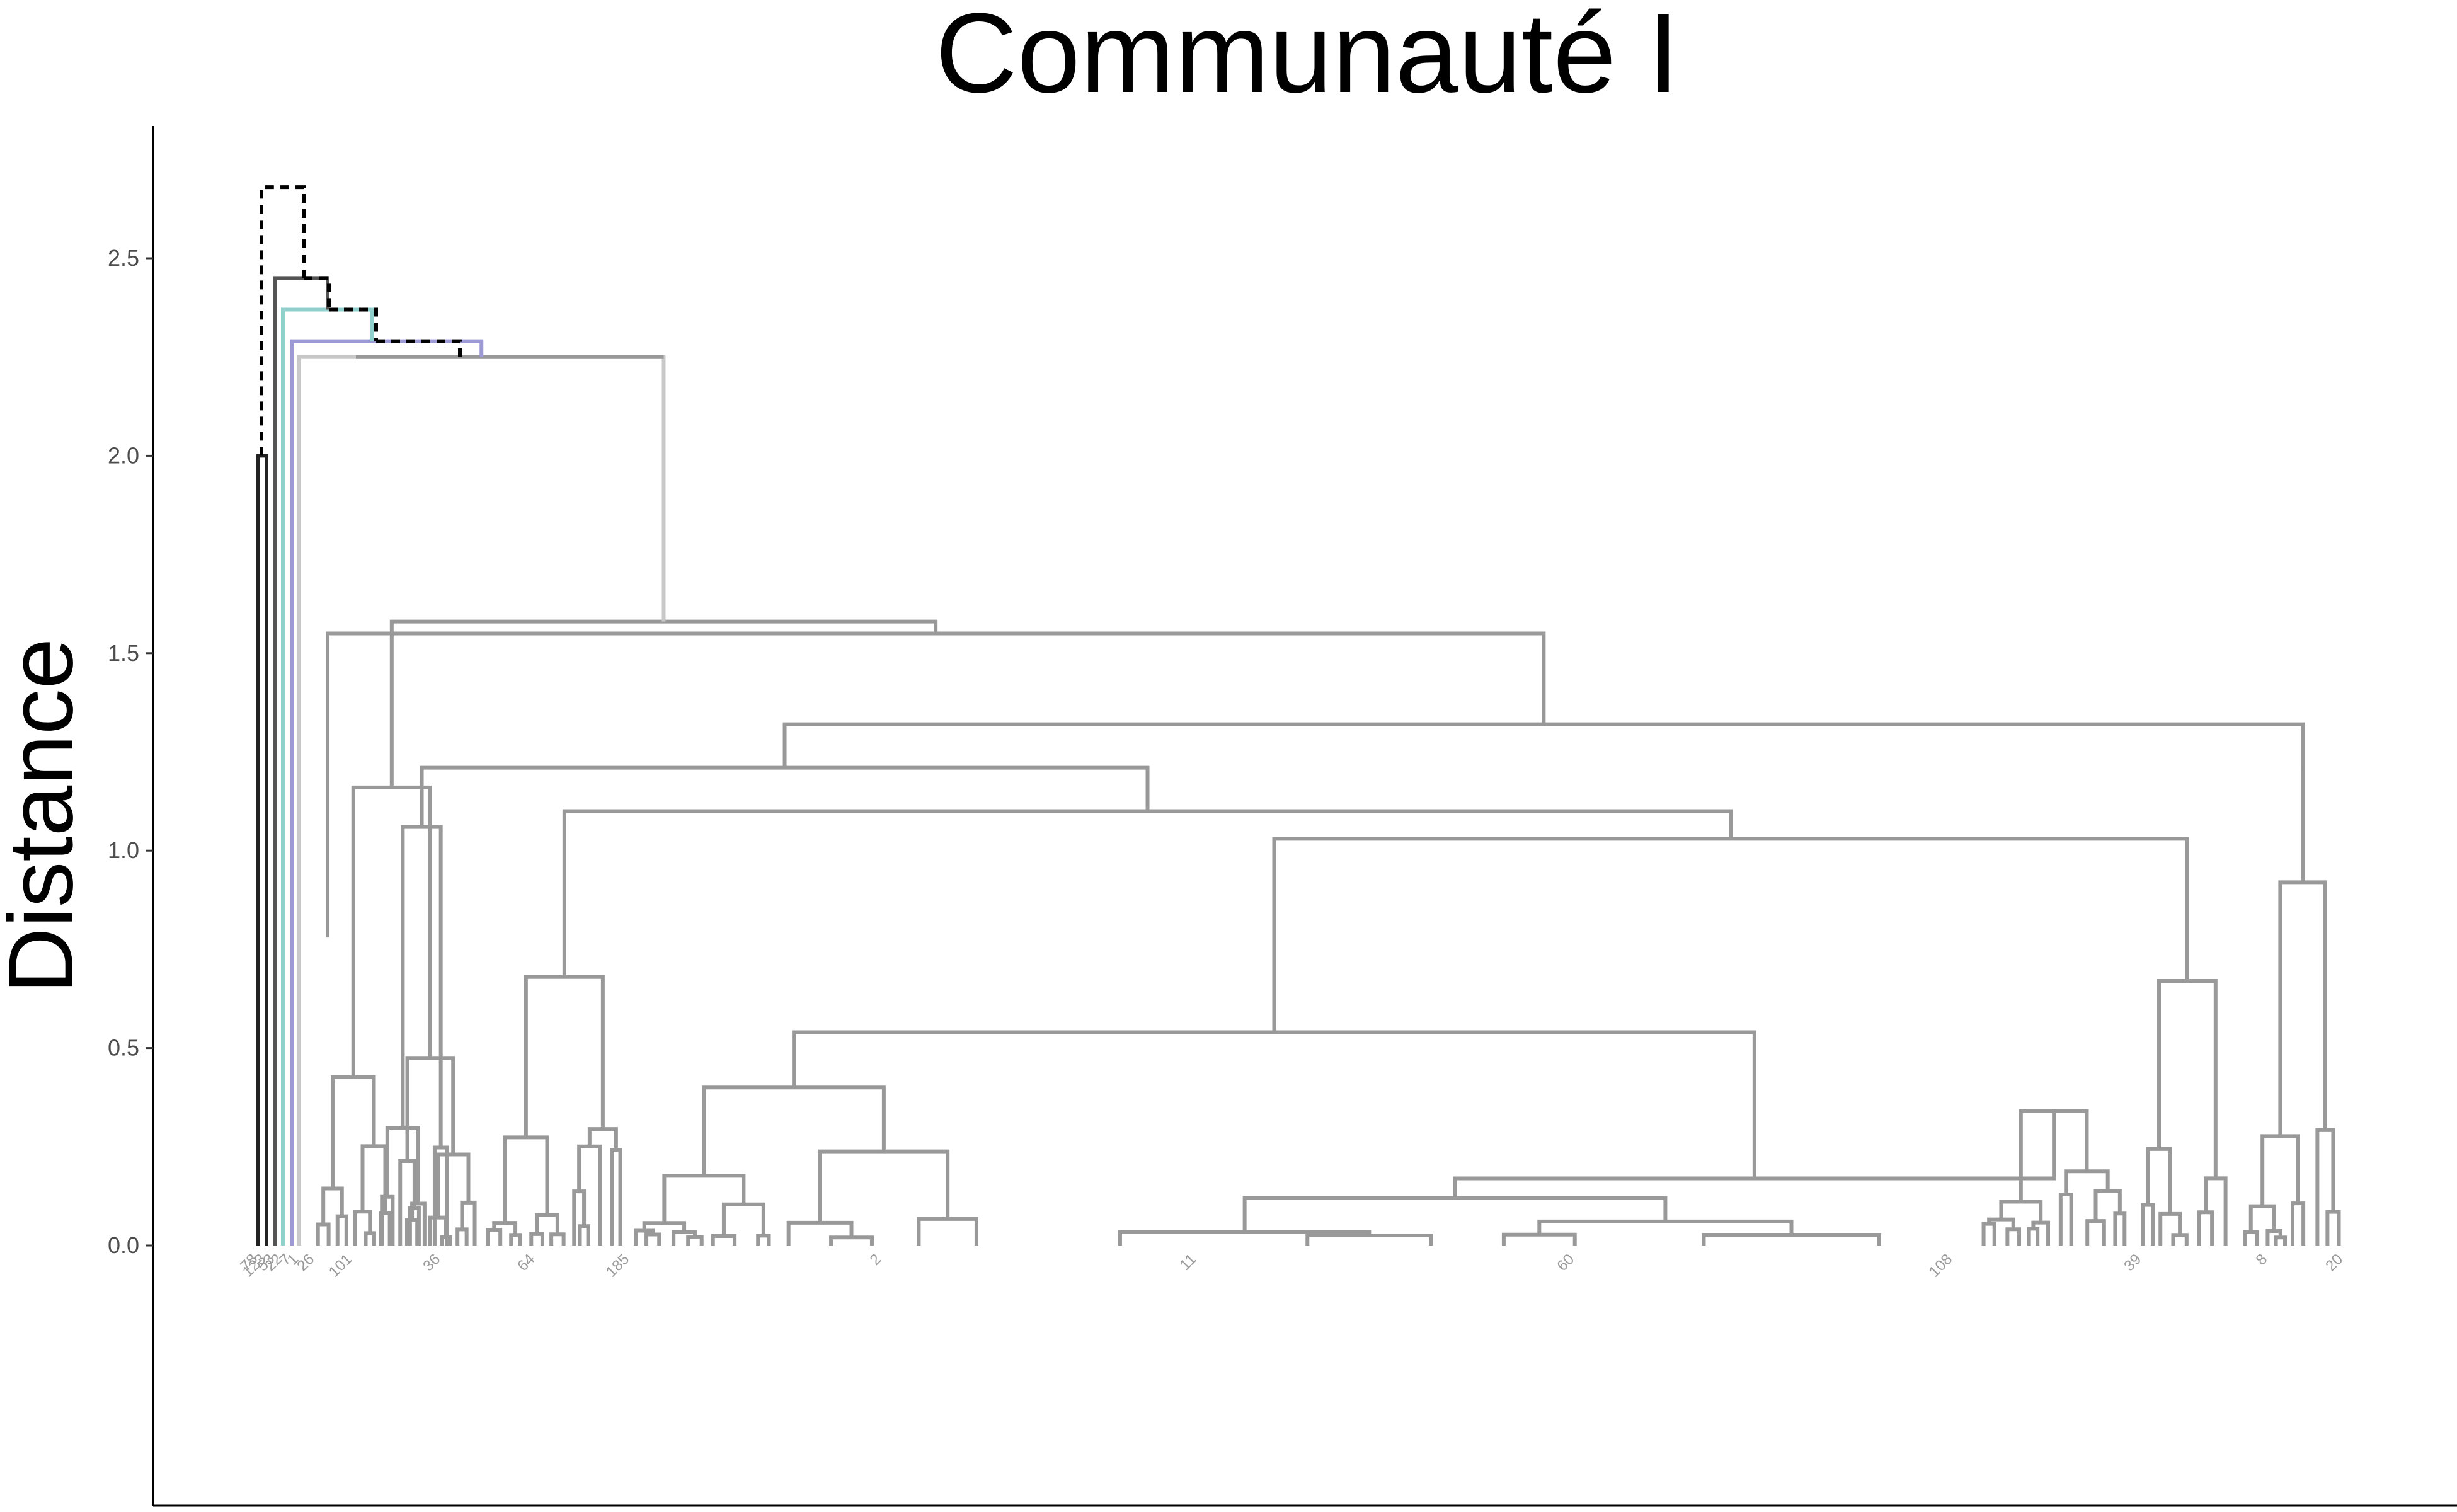 Image resolution: width=2457 pixels, height=1512 pixels. Describe the element at coordinates (123, 455) in the screenshot. I see `y-tick-label: 2.0` at that location.